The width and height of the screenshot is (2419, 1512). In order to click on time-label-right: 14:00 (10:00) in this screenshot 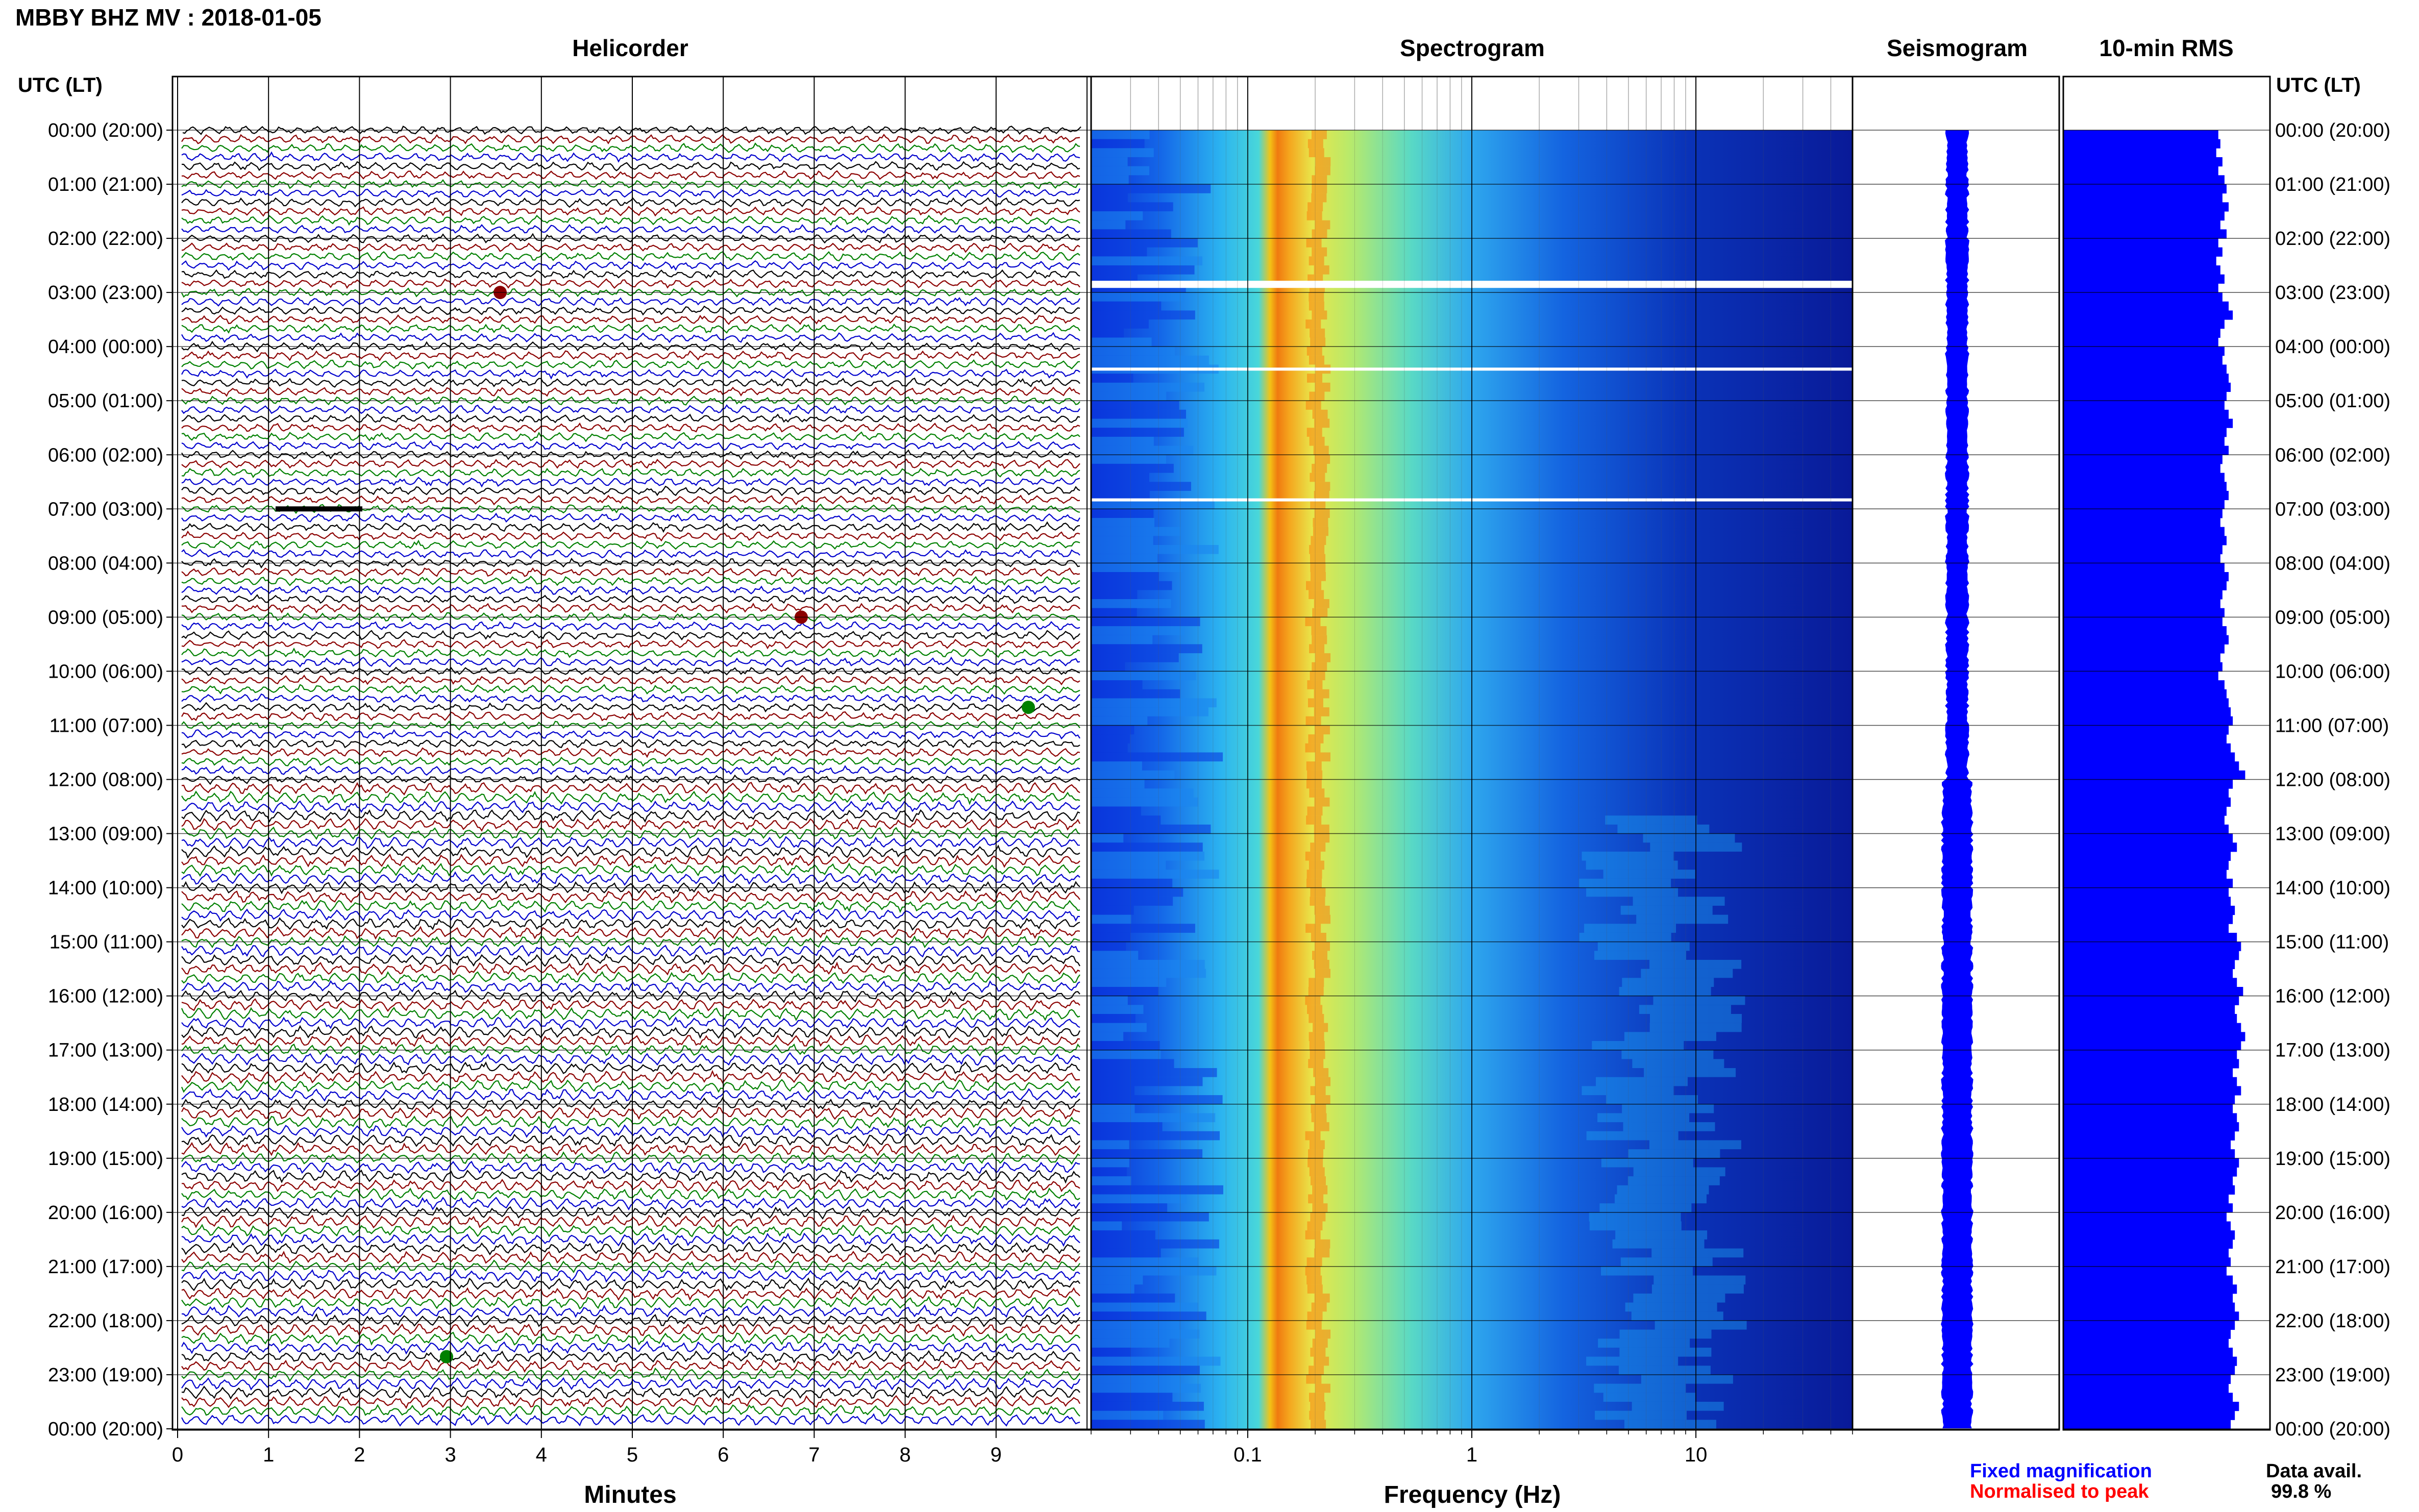, I will do `click(2332, 888)`.